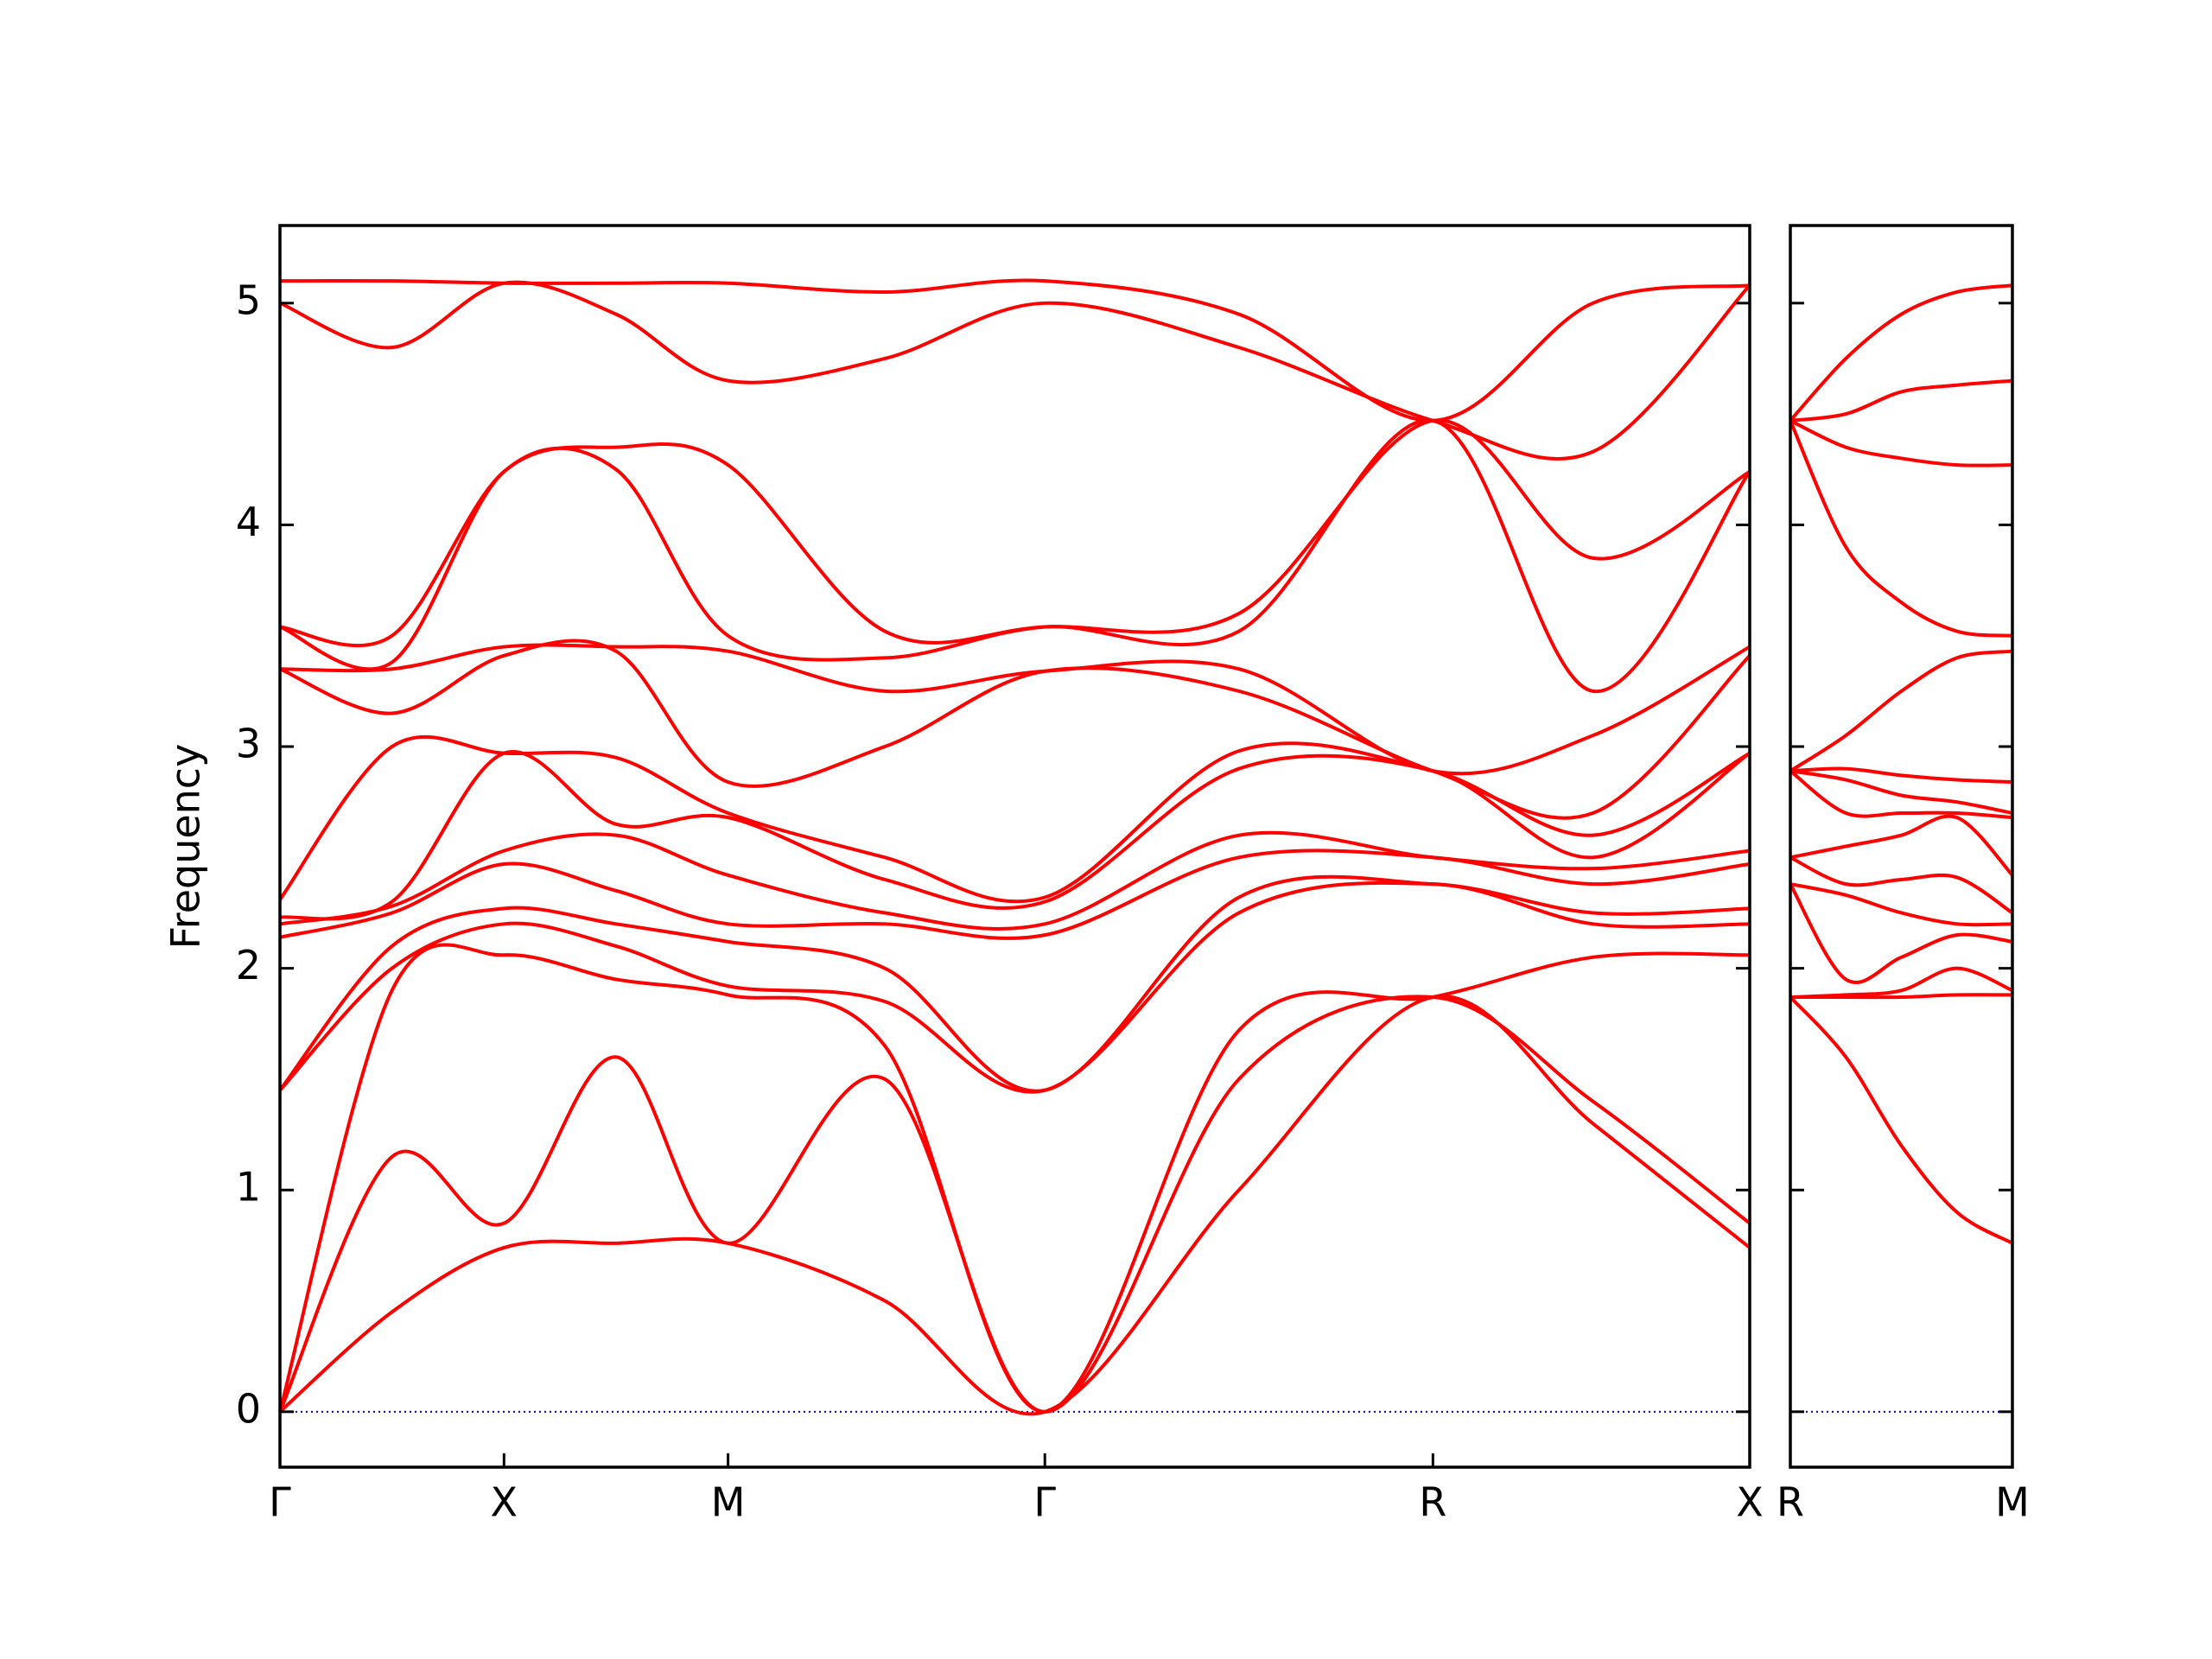 The image size is (2212, 1659). I want to click on plot-frame, so click(1901, 846).